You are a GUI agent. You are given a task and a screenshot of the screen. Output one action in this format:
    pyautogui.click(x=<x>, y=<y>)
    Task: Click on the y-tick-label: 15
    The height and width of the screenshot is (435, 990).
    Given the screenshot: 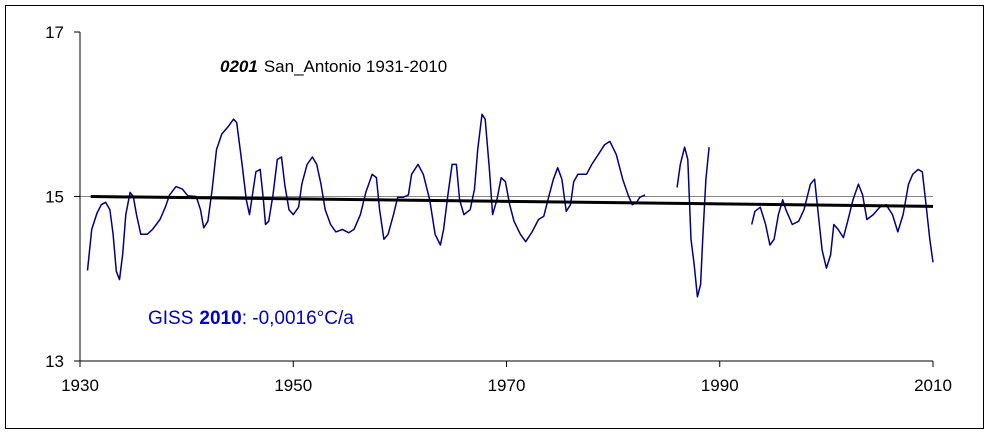 What is the action you would take?
    pyautogui.click(x=54, y=197)
    